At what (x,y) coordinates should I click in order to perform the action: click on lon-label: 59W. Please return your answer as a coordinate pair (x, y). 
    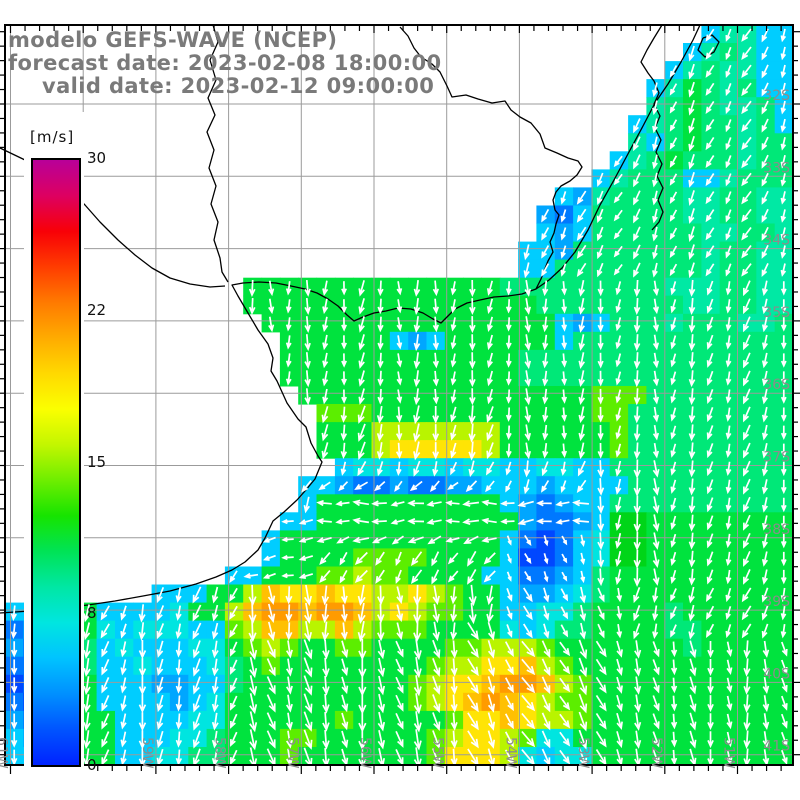
    Looking at the image, I should click on (147, 753).